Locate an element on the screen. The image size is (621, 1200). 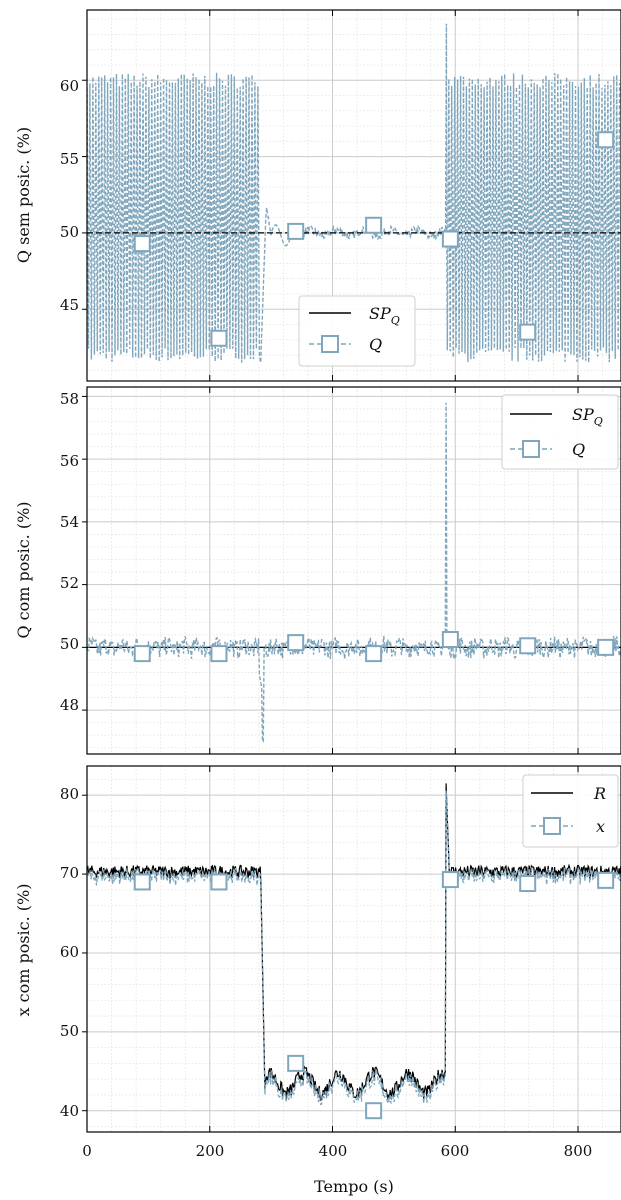
legend-label-position: x is located at coordinates (600, 826).